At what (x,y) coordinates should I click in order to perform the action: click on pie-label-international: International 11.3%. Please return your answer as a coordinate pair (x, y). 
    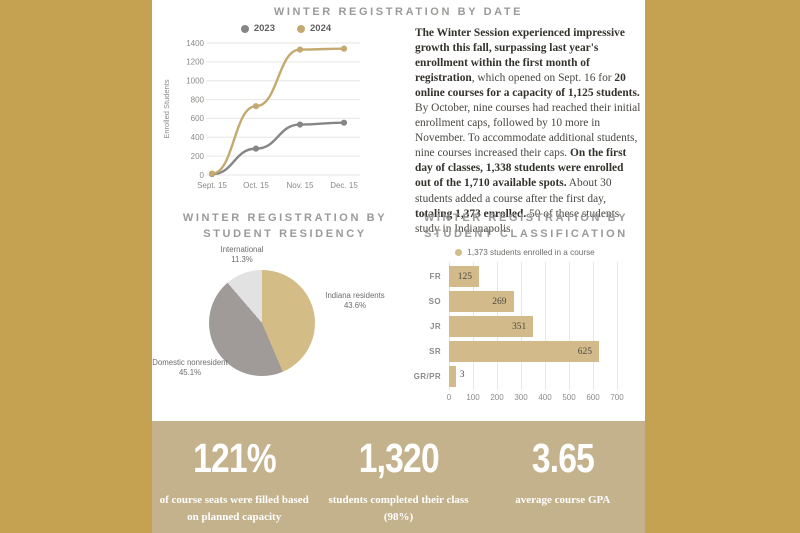
    Looking at the image, I should click on (242, 254).